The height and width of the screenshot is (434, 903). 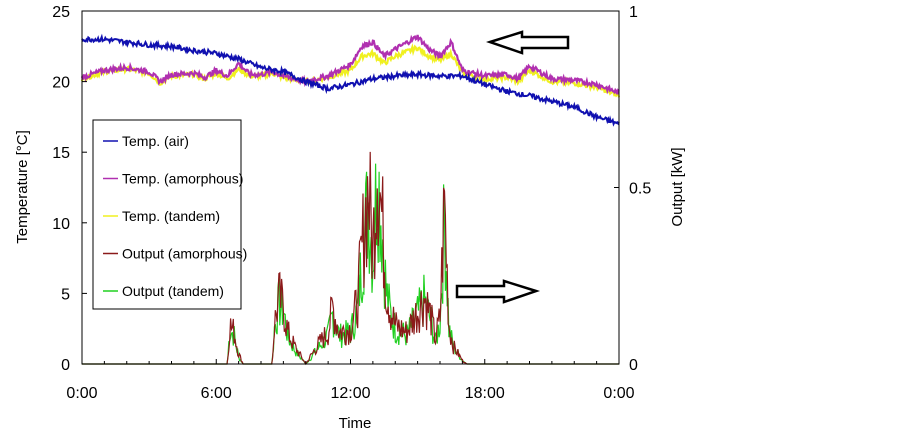 What do you see at coordinates (677, 186) in the screenshot?
I see `y2-axis-label: Output [kW]` at bounding box center [677, 186].